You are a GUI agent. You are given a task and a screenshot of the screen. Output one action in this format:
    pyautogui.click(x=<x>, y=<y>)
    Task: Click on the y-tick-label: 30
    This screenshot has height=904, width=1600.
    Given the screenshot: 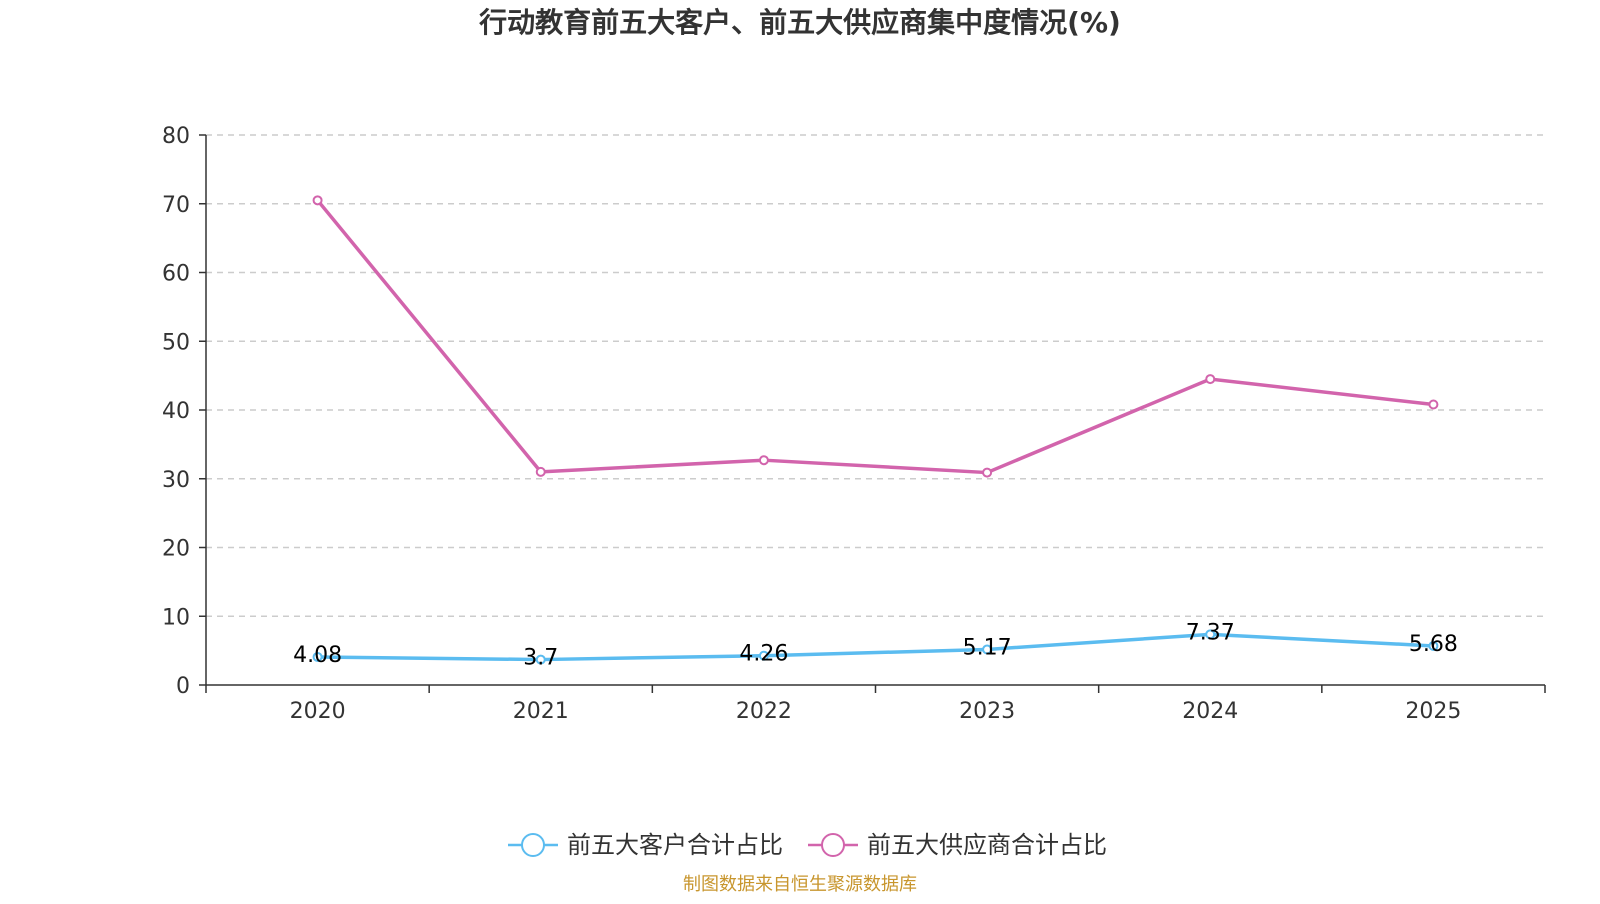 What is the action you would take?
    pyautogui.click(x=176, y=480)
    